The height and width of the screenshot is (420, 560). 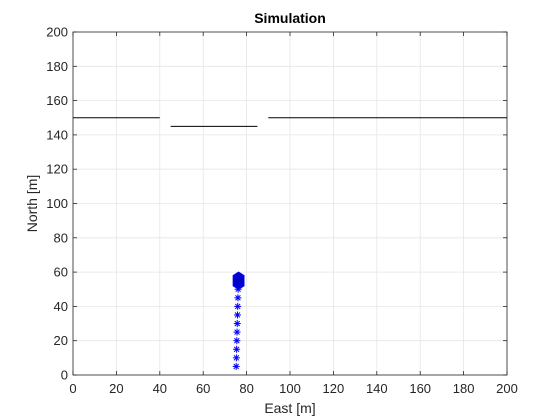 What do you see at coordinates (377, 388) in the screenshot?
I see `x-tick-label: 140` at bounding box center [377, 388].